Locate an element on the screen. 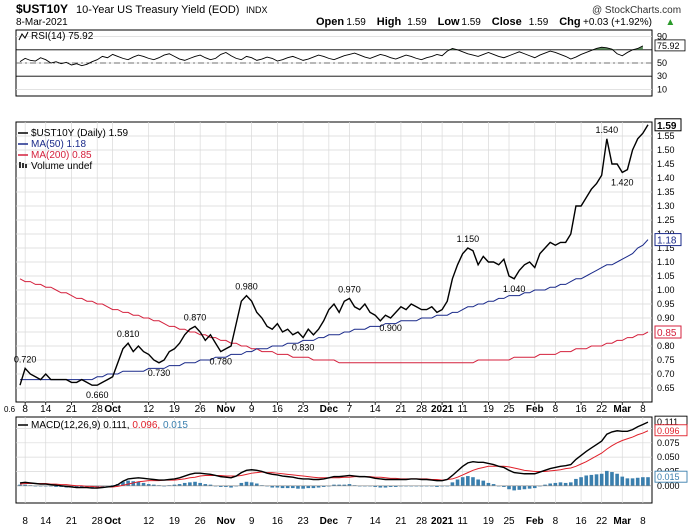 The height and width of the screenshot is (530, 700). price-annotation: 0.830 is located at coordinates (303, 348).